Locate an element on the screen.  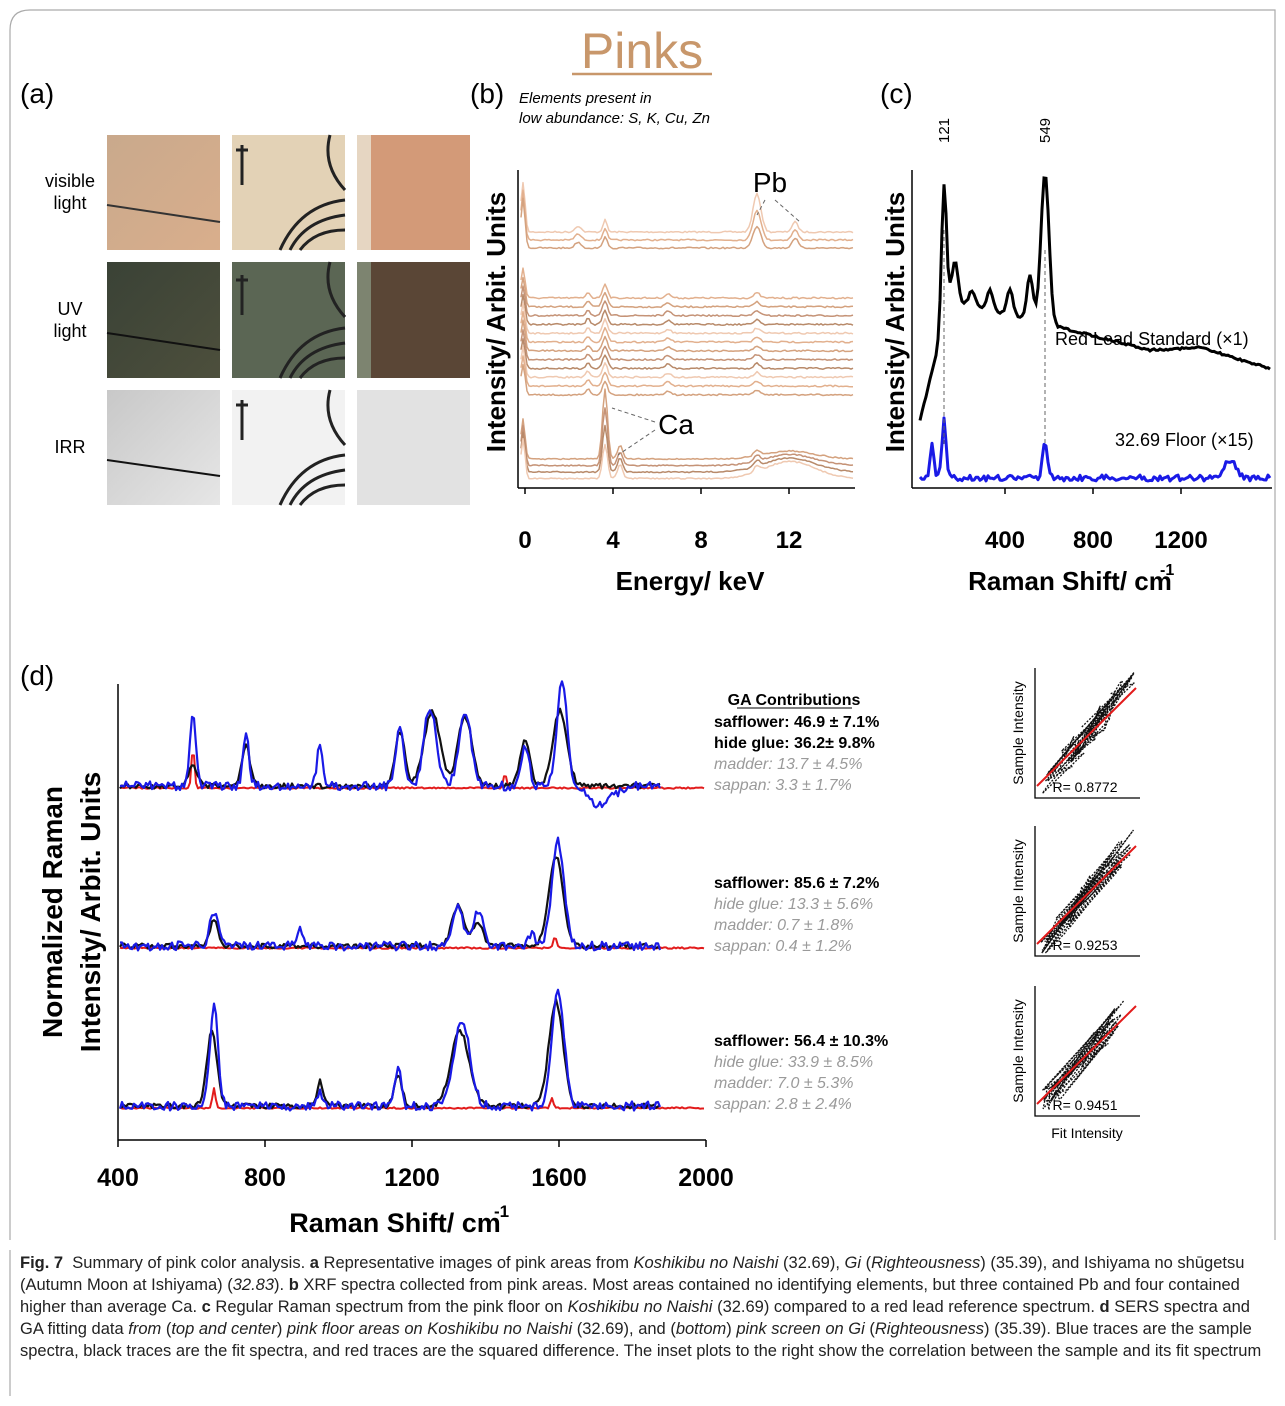
peak-label: 549 is located at coordinates (1045, 130).